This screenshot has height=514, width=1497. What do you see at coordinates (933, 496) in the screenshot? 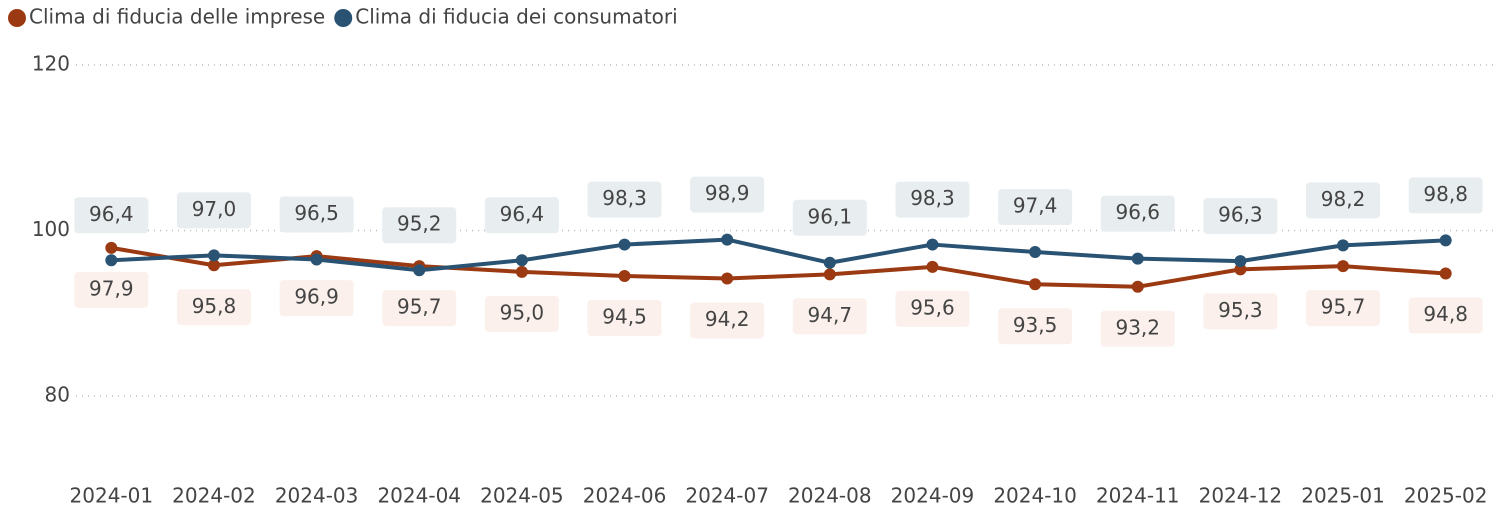
I see `x-tick-label: 2024-09` at bounding box center [933, 496].